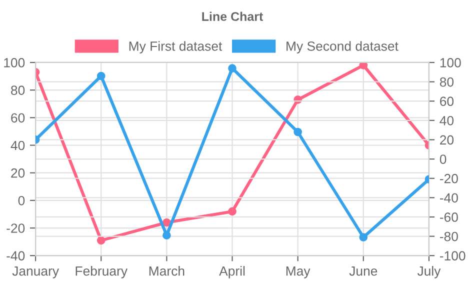 The width and height of the screenshot is (474, 284). What do you see at coordinates (447, 140) in the screenshot?
I see `y2-tick-label: 20` at bounding box center [447, 140].